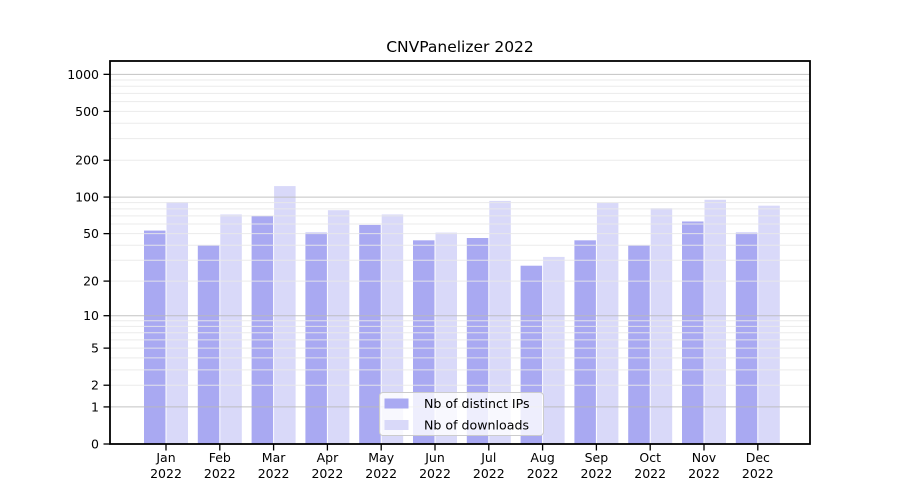 Image resolution: width=900 pixels, height=500 pixels. What do you see at coordinates (704, 457) in the screenshot?
I see `x-tick-month-nov: Nov` at bounding box center [704, 457].